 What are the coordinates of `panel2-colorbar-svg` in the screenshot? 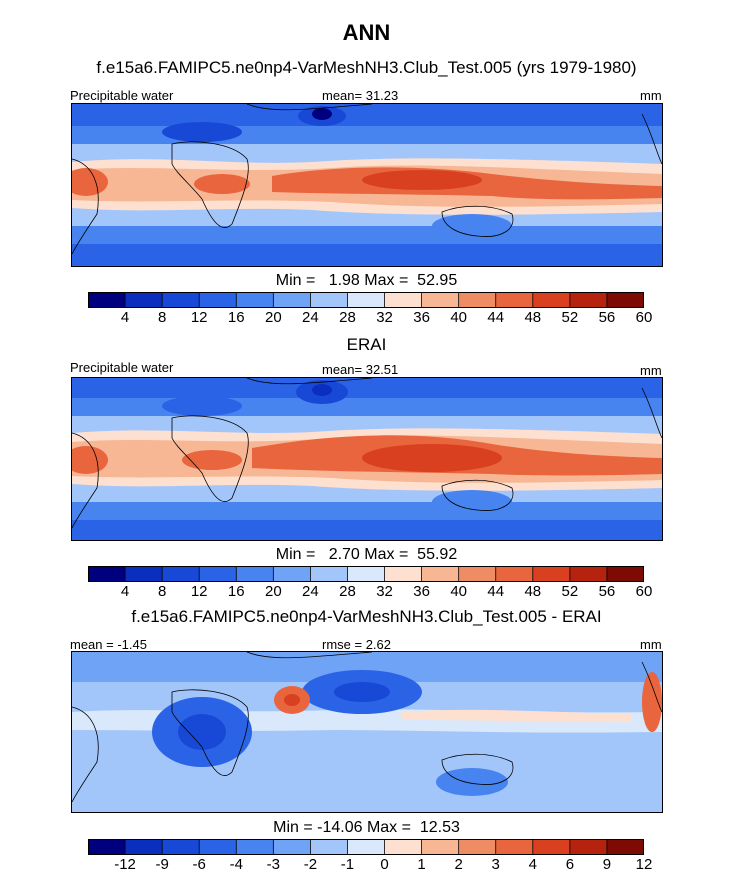 It's located at (366, 574).